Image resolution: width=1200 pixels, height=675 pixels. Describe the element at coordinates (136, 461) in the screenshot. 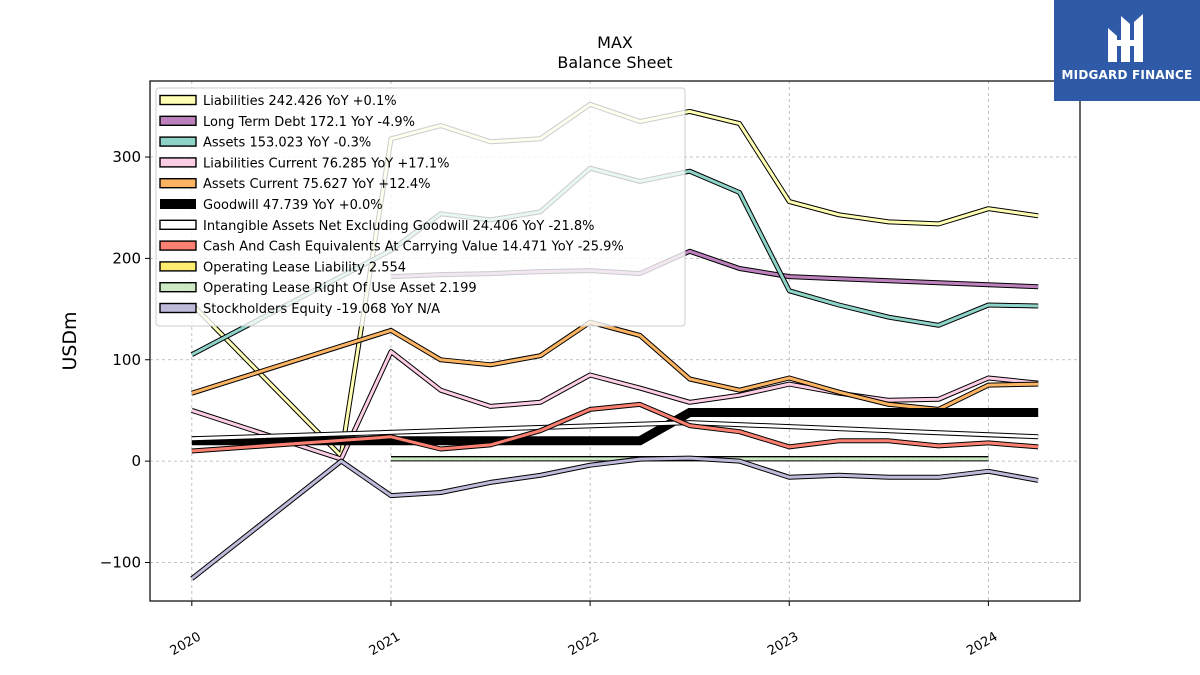

I see `y-tick-label: 0` at that location.